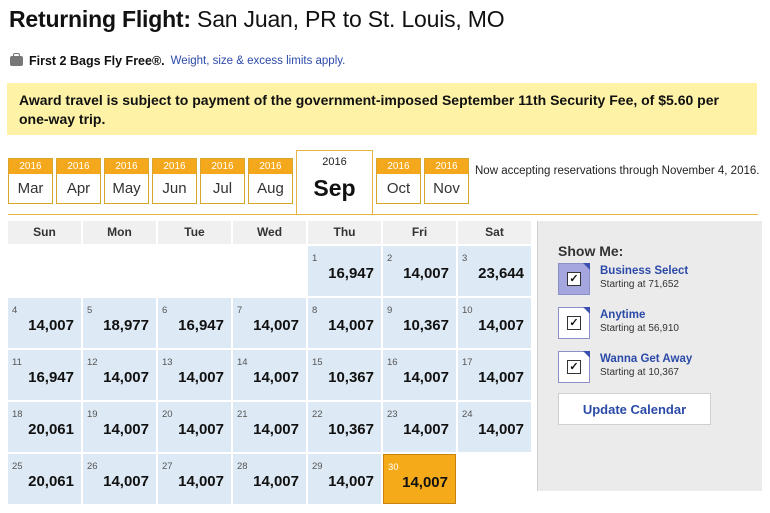 The width and height of the screenshot is (770, 513). I want to click on weekday-label: Wed, so click(269, 232).